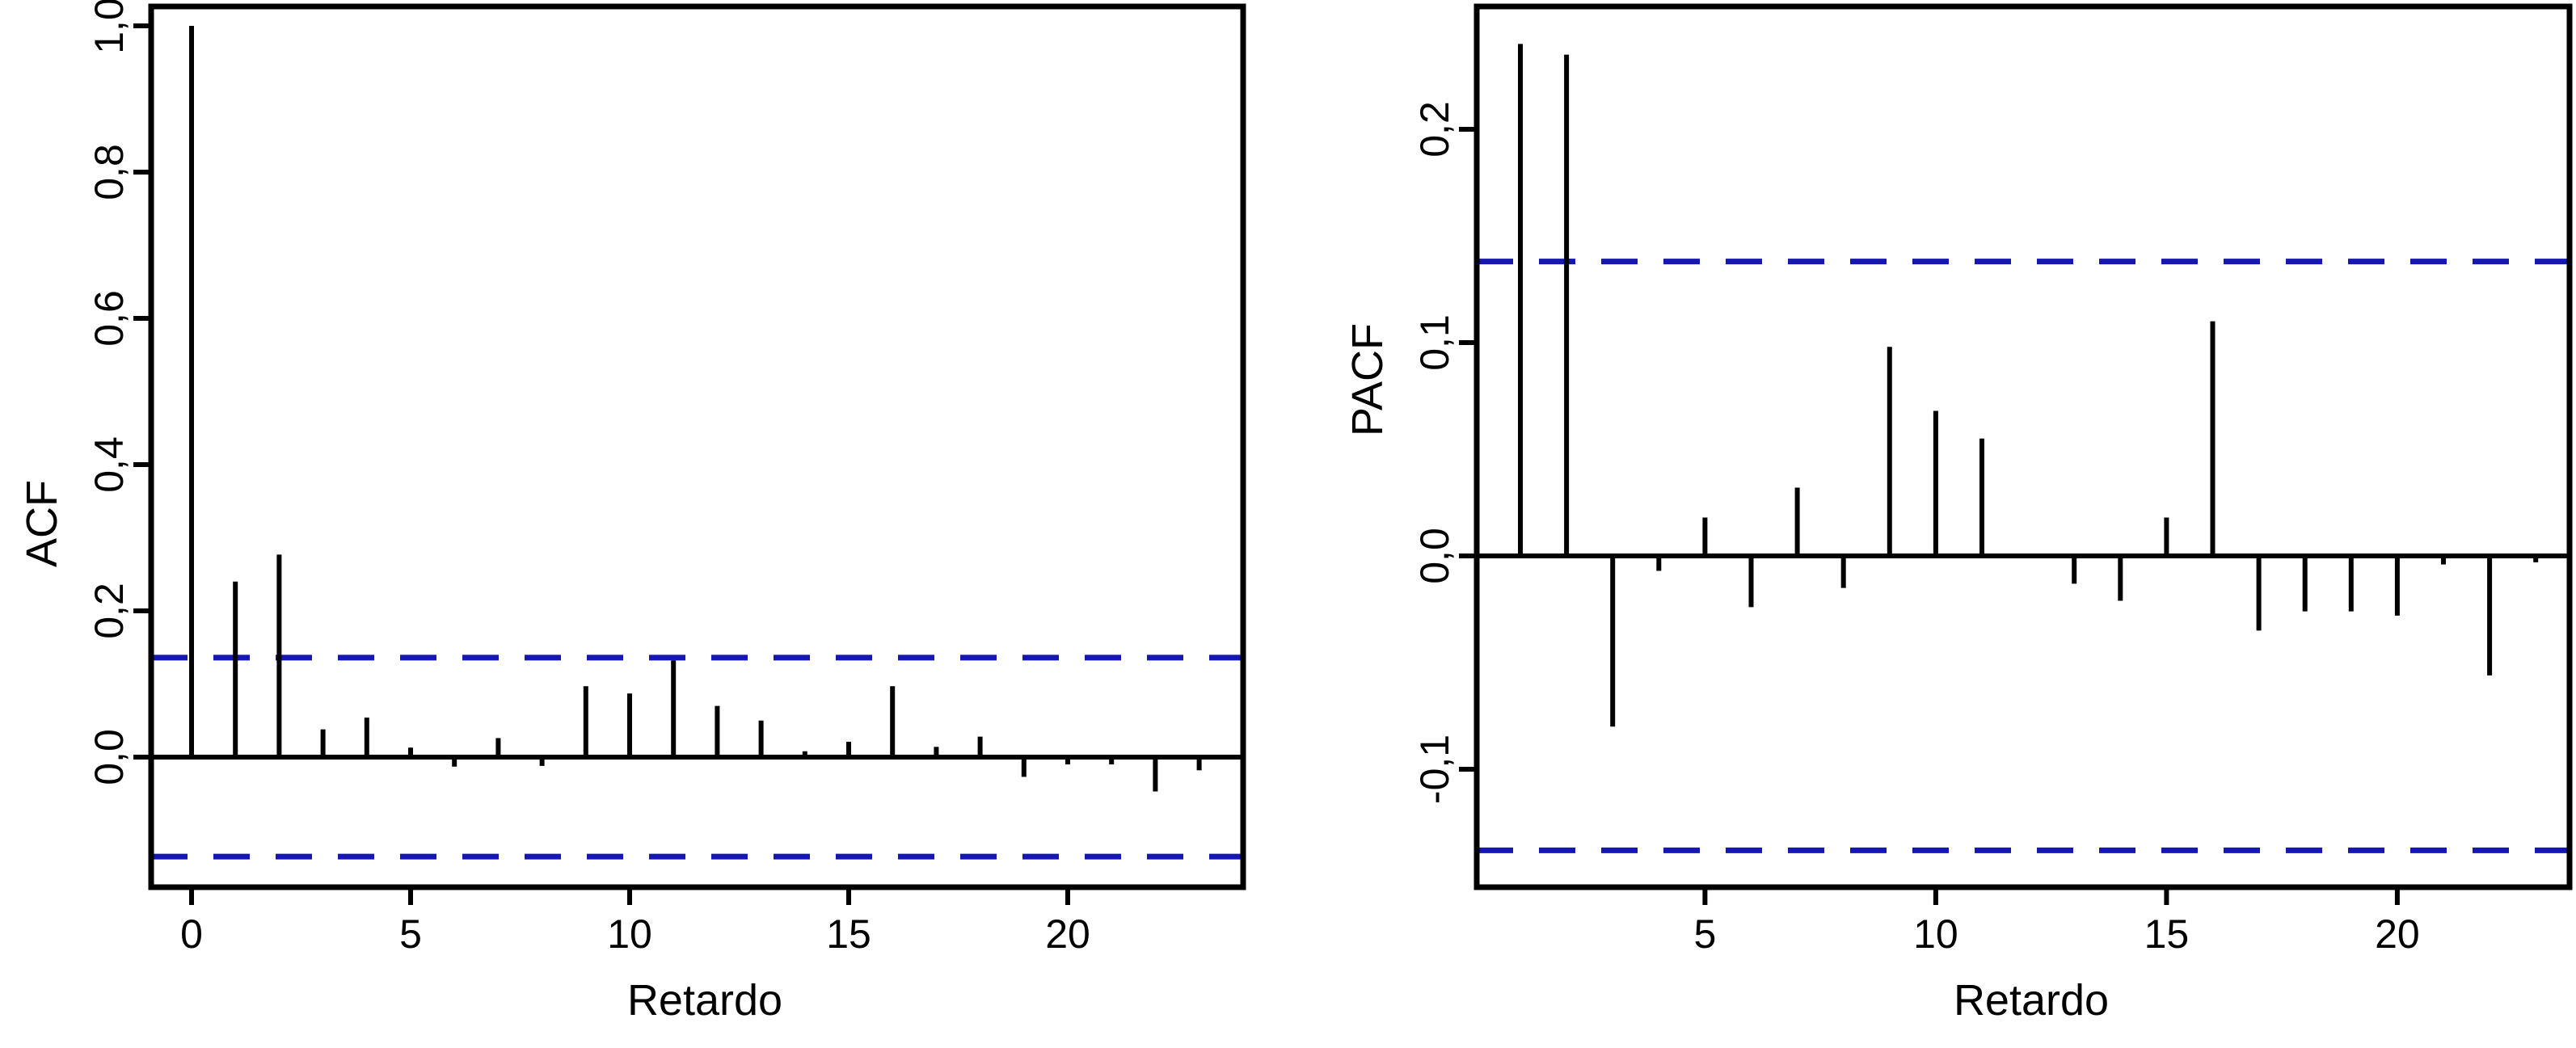 The width and height of the screenshot is (2576, 1048). I want to click on acf-ytick-label-0,4: 0,4, so click(109, 464).